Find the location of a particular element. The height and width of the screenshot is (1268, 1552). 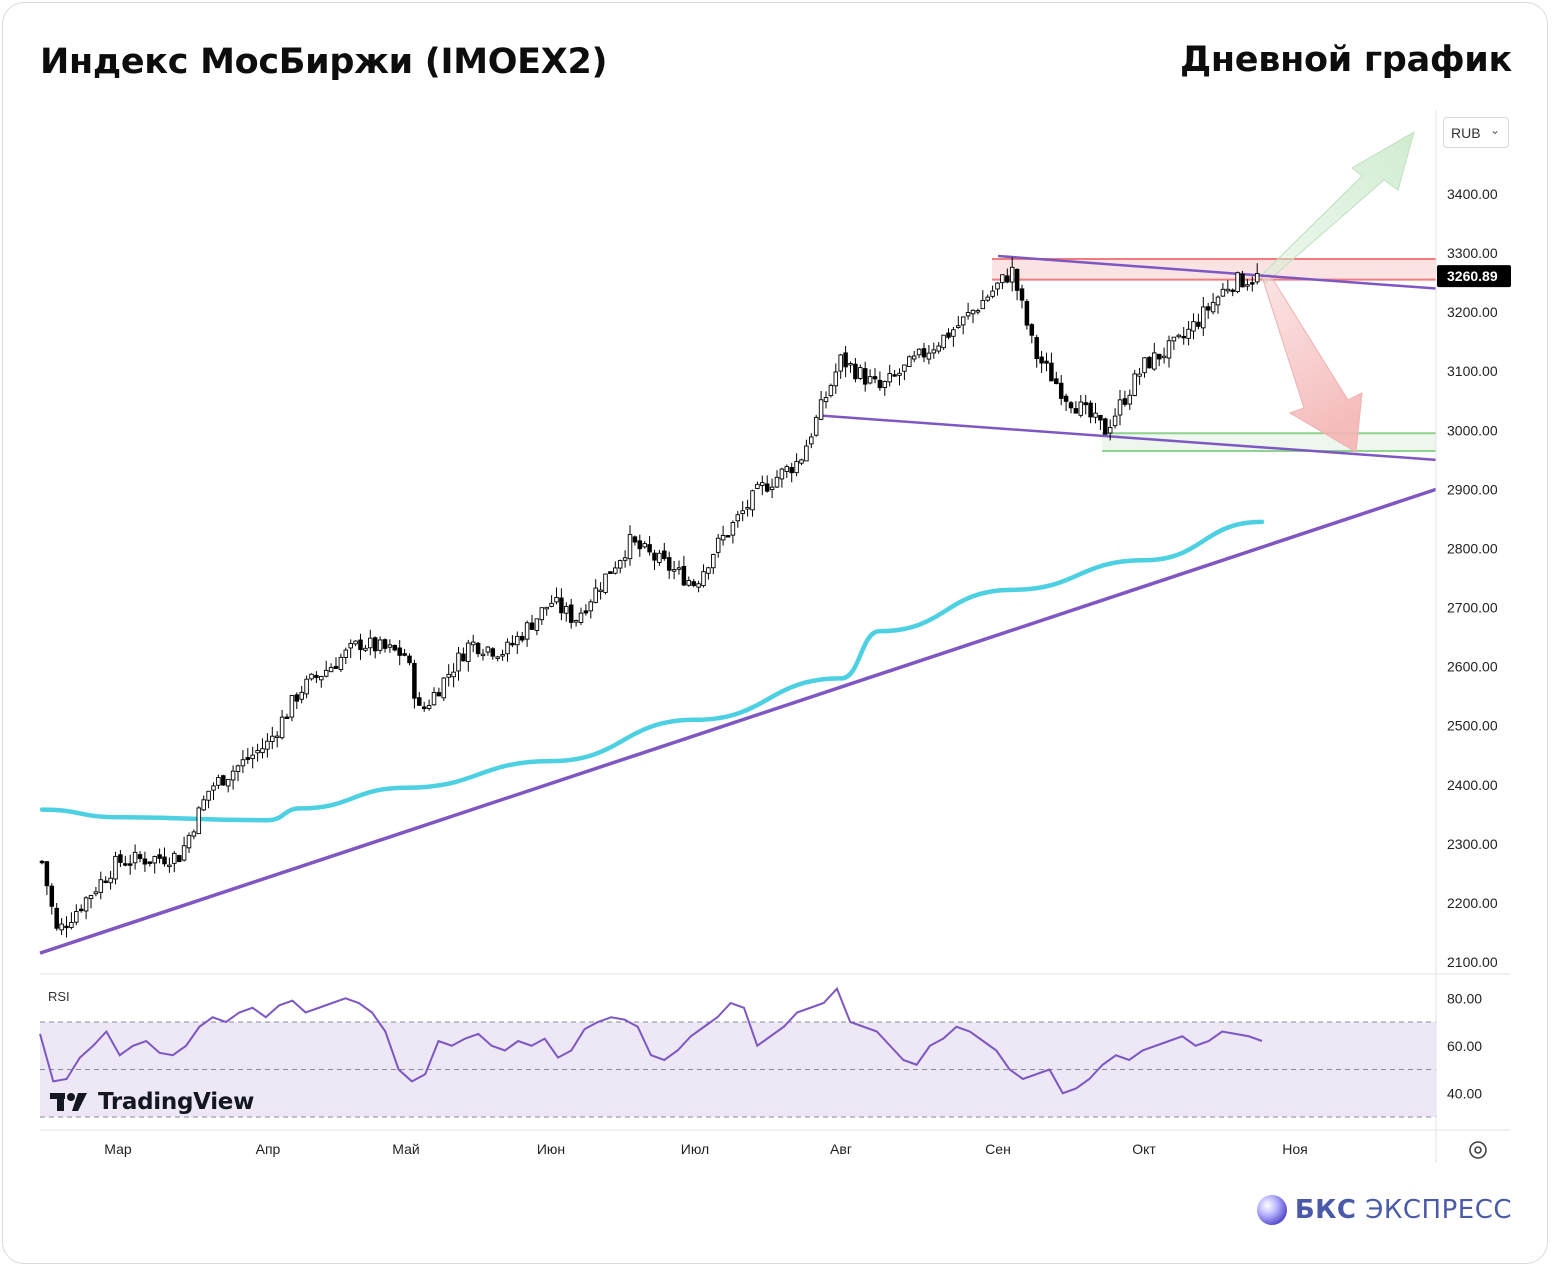

price-zones is located at coordinates (1214, 354).